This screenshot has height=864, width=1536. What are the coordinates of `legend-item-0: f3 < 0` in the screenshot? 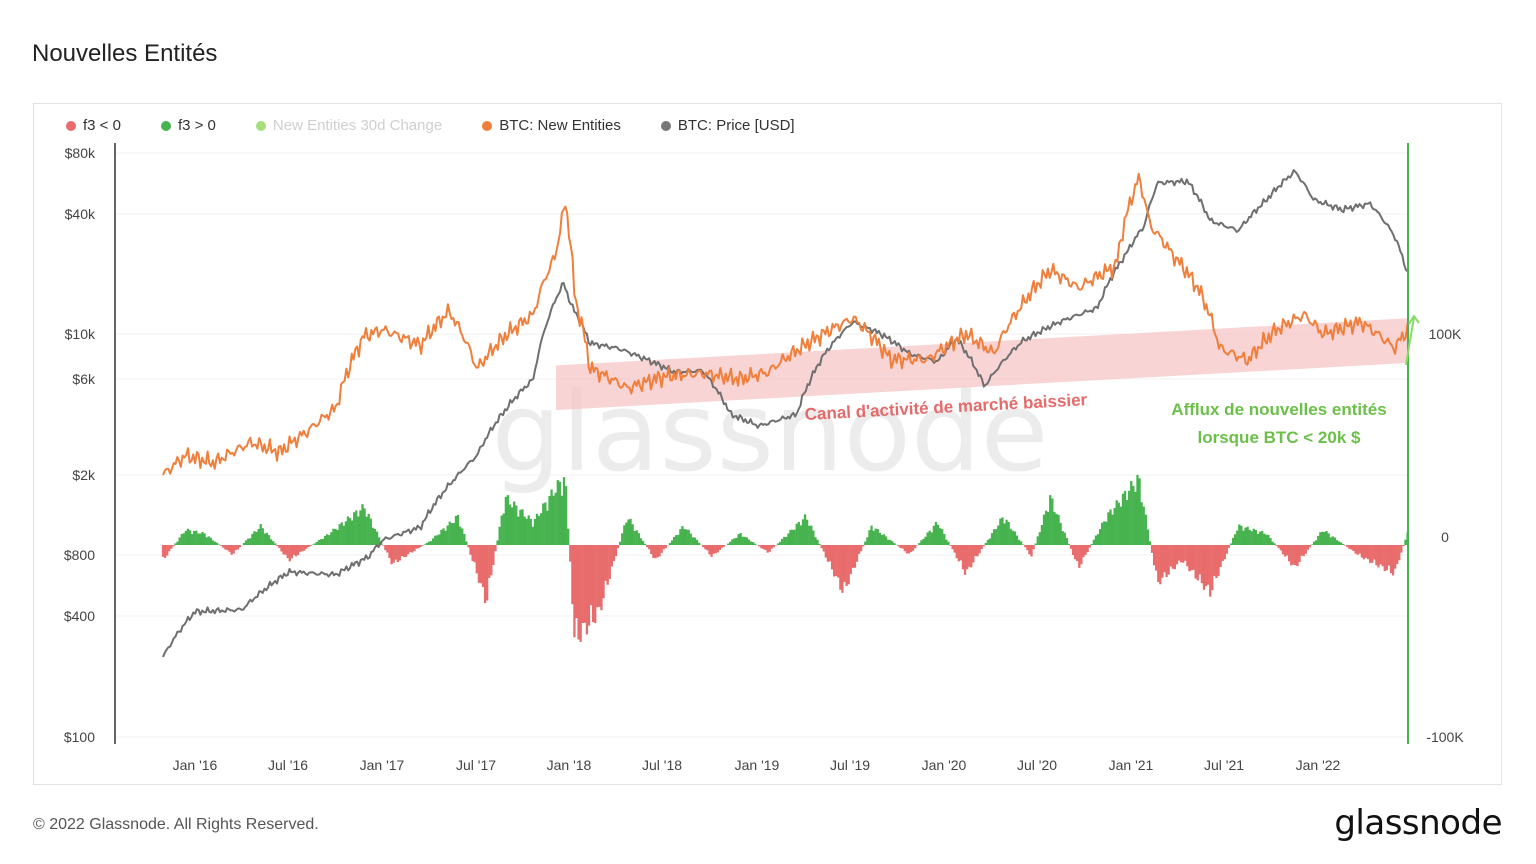 It's located at (93, 125).